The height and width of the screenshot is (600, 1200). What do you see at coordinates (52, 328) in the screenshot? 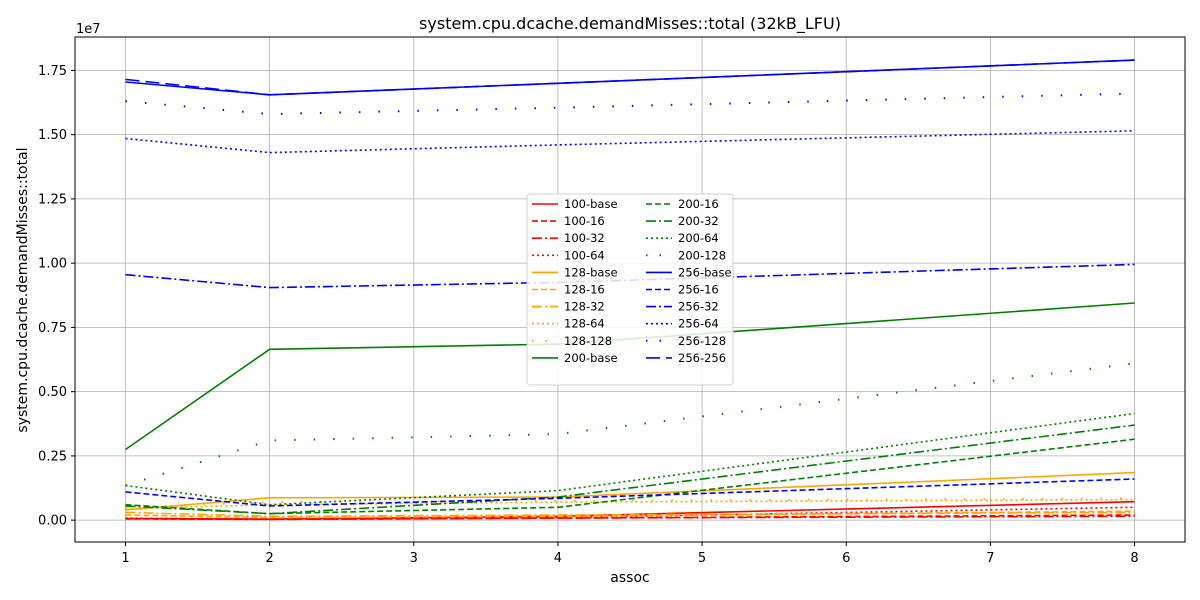
I see `y-tick-label: 0.75` at bounding box center [52, 328].